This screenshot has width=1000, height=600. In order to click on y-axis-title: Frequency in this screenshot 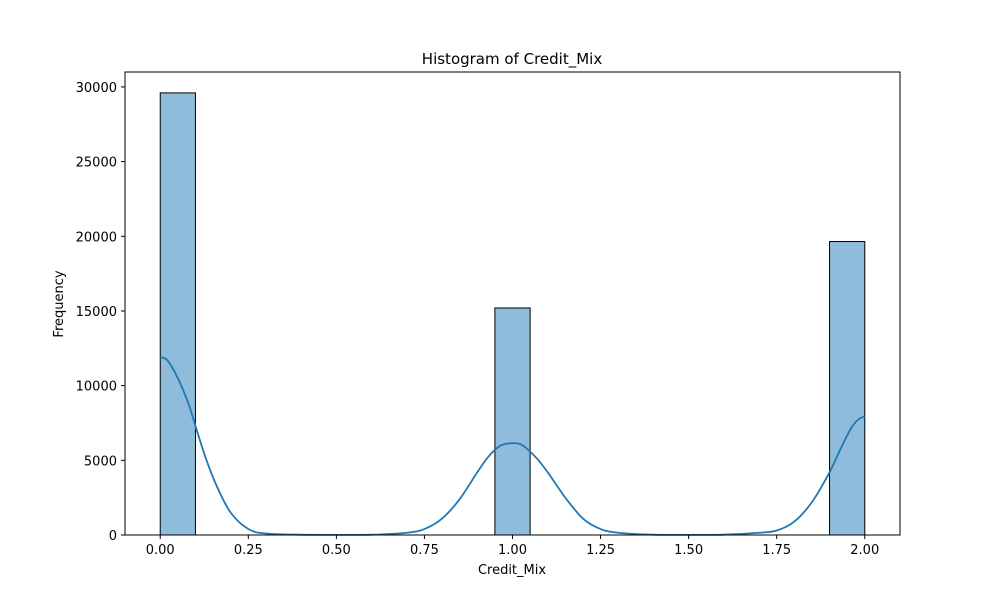, I will do `click(59, 303)`.